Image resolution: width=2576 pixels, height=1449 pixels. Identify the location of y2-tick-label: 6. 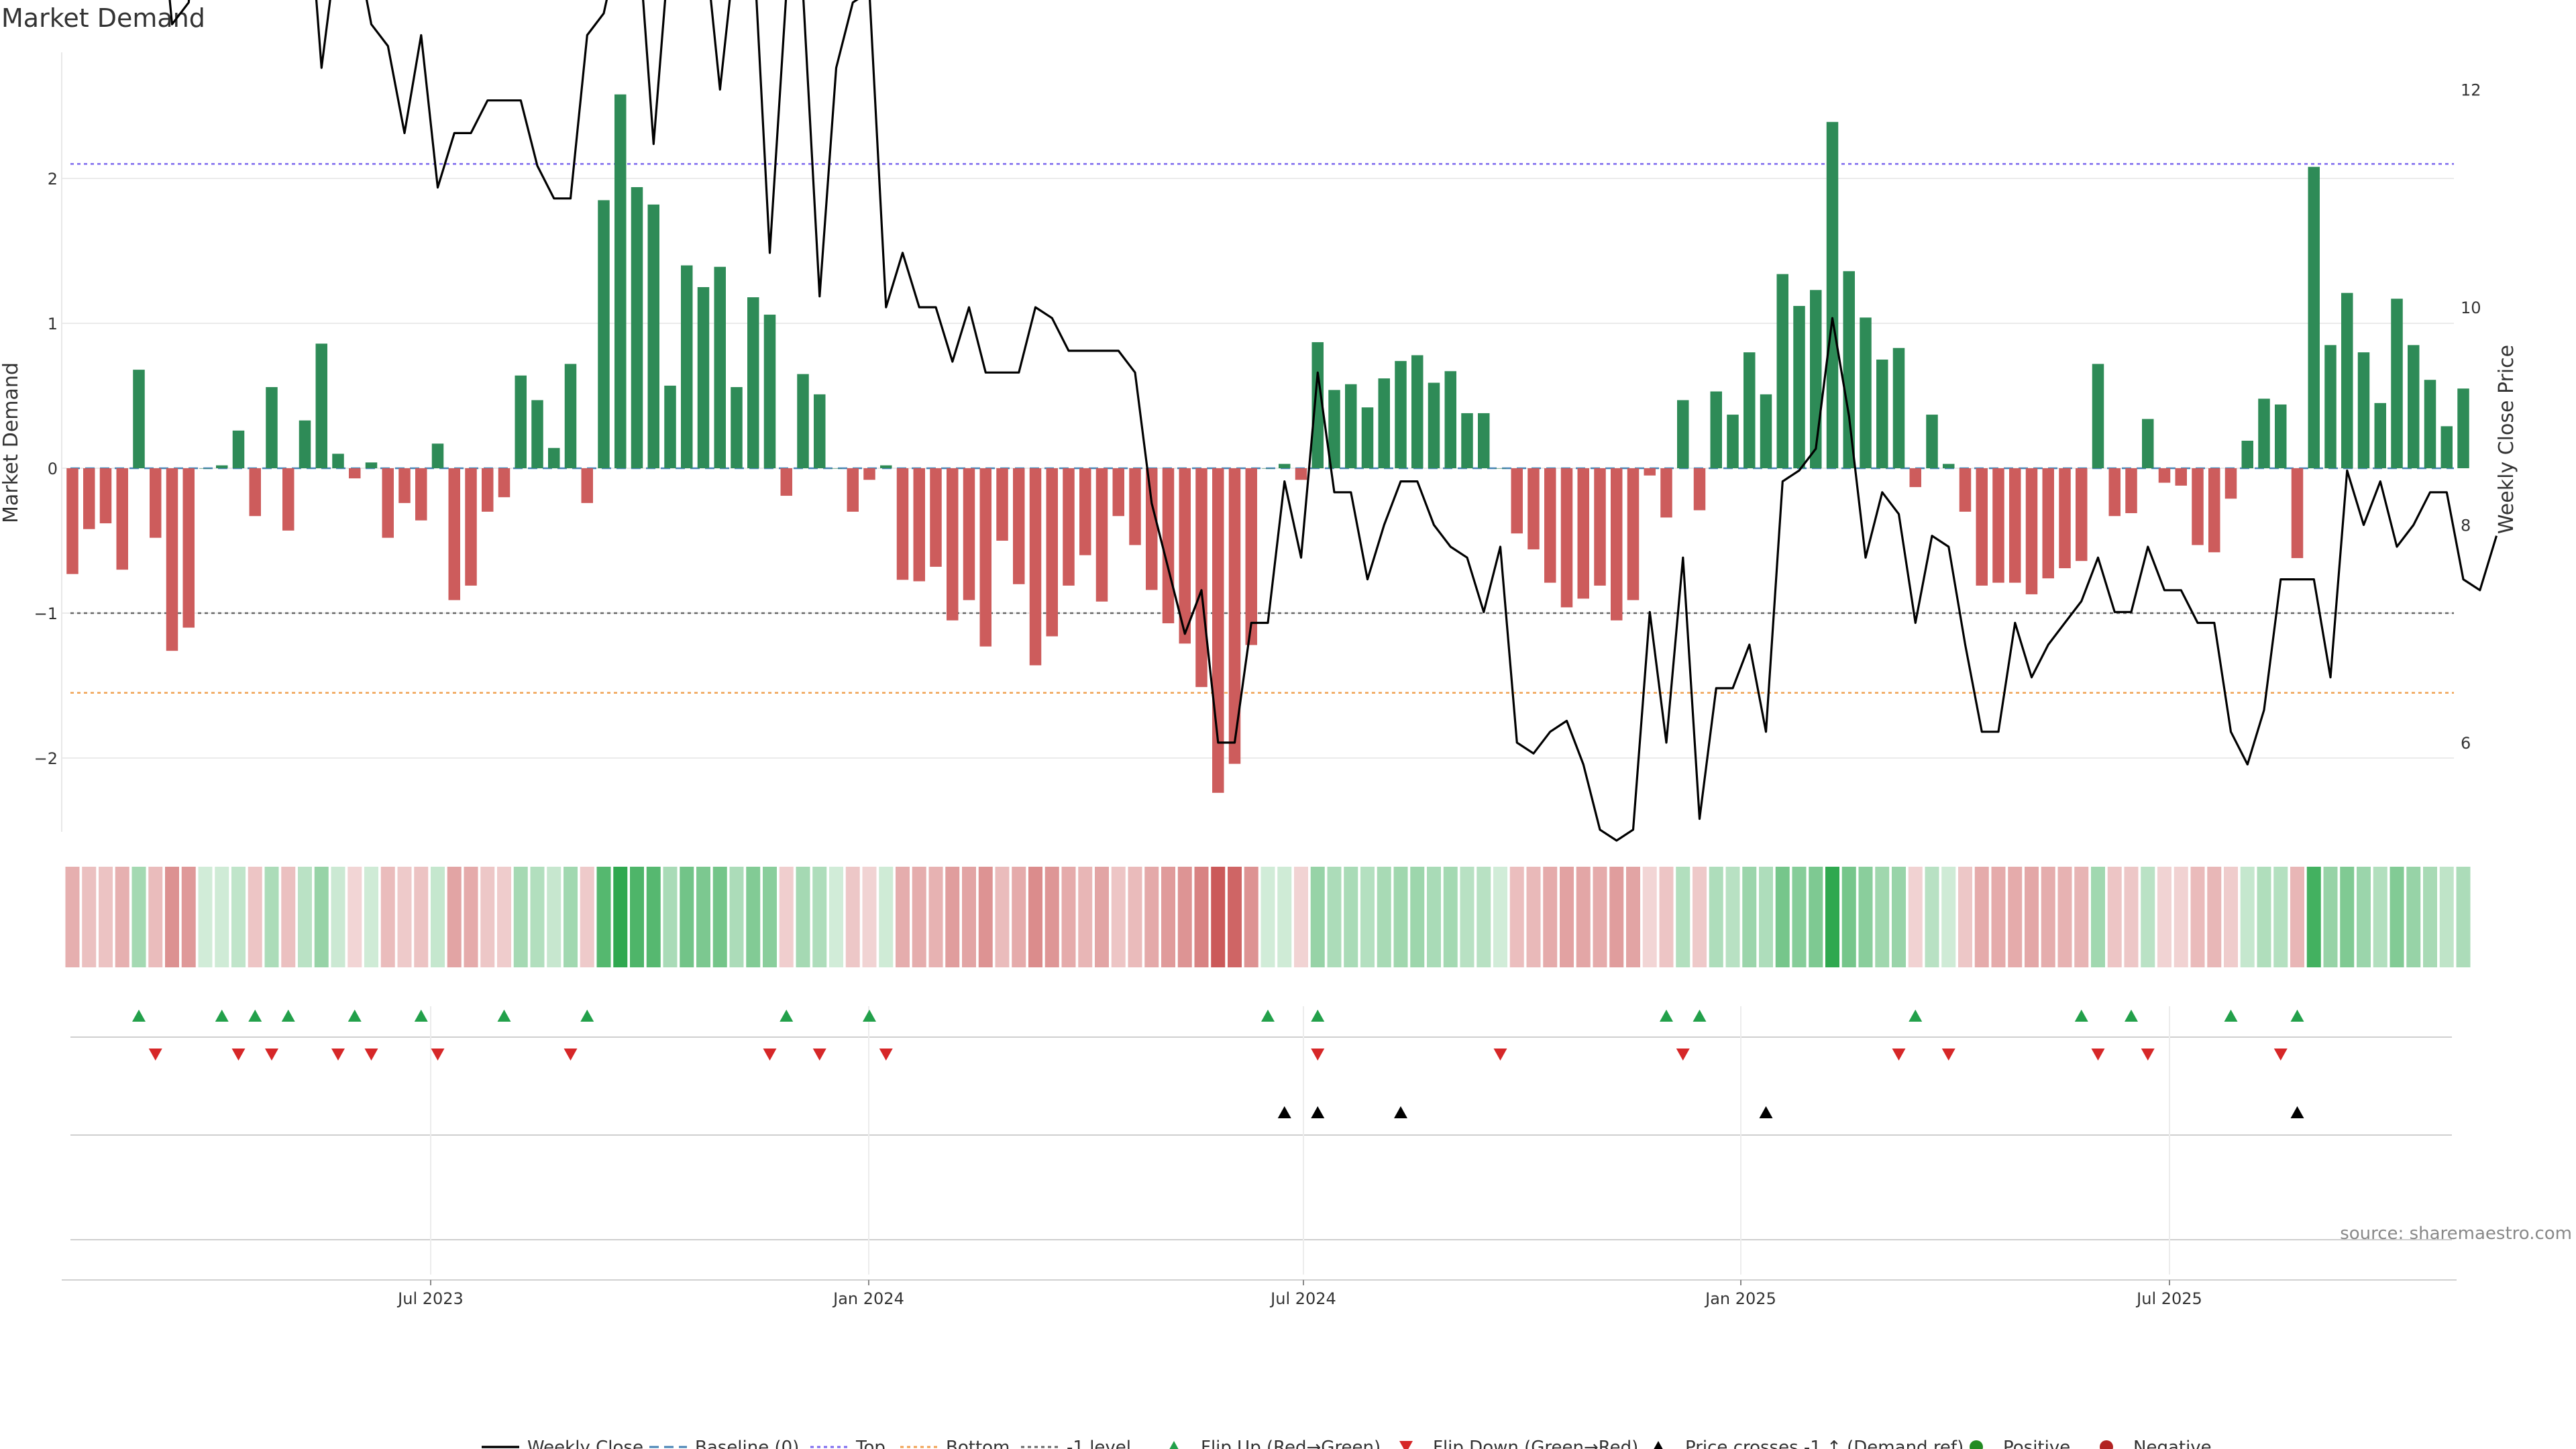
(2466, 743).